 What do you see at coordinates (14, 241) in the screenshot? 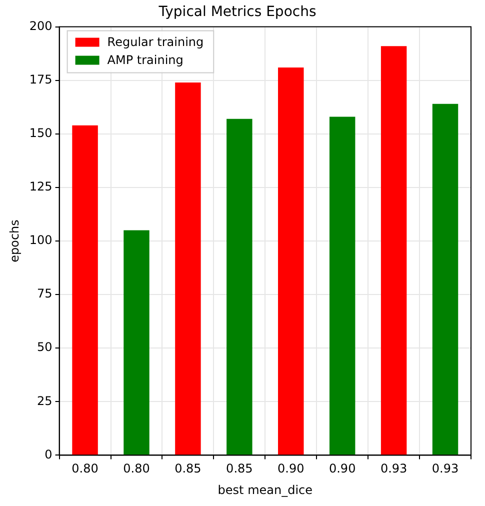
I see `y-axis-title: epochs` at bounding box center [14, 241].